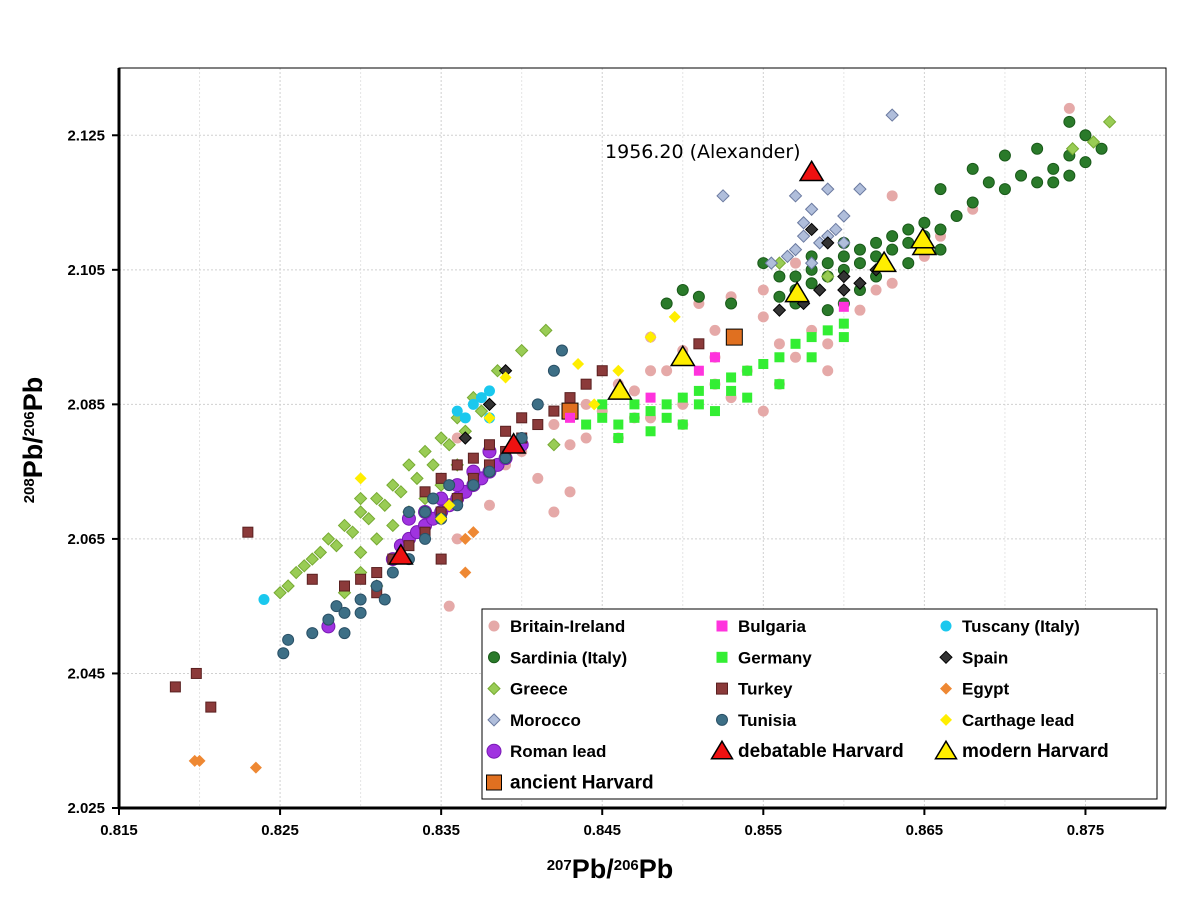 The height and width of the screenshot is (898, 1200). What do you see at coordinates (119, 830) in the screenshot?
I see `x-tick-label: 0.815` at bounding box center [119, 830].